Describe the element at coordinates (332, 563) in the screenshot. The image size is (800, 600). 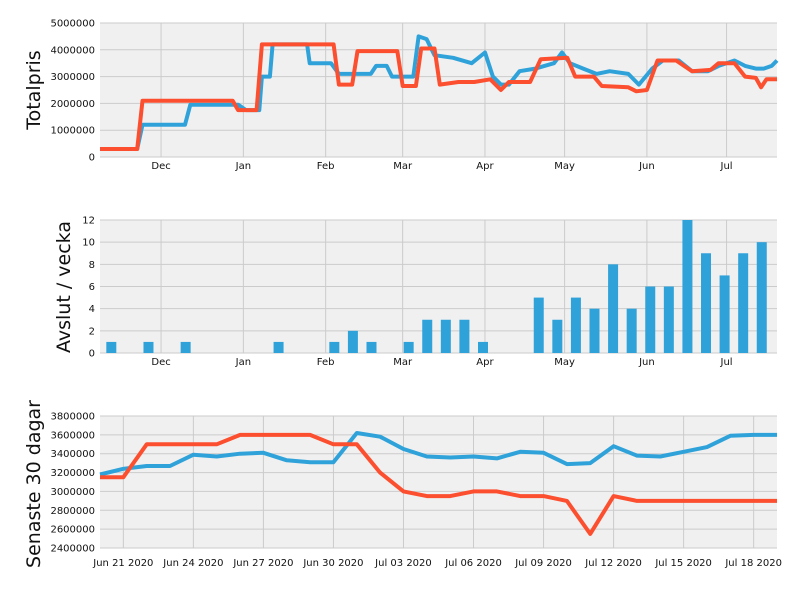
I see `x-tick-label: Jun 30 2020` at that location.